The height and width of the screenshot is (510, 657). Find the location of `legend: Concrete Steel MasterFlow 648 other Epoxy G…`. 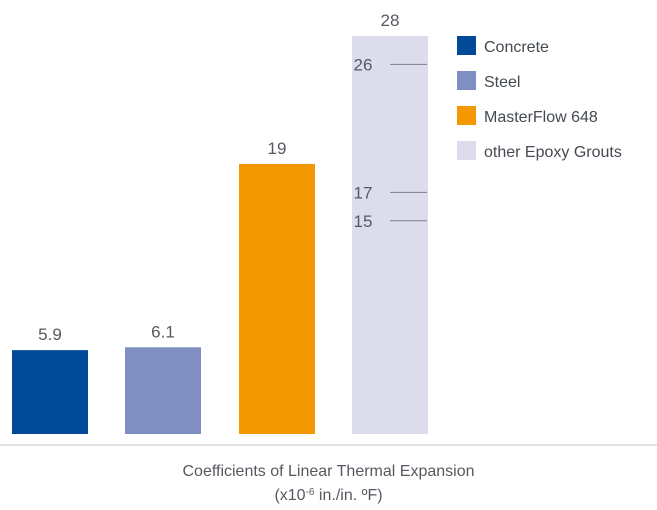

legend: Concrete Steel MasterFlow 648 other Epoxy G… is located at coordinates (539, 98).